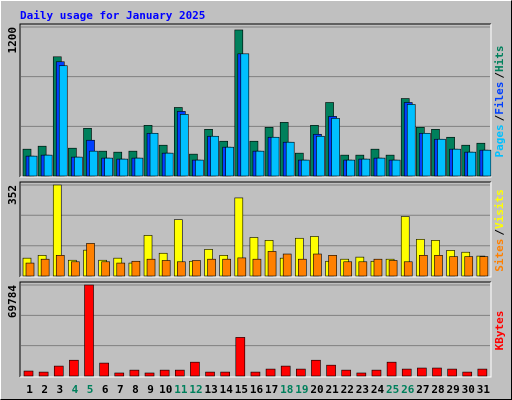 Image resolution: width=512 pixels, height=400 pixels. Describe the element at coordinates (135, 389) in the screenshot. I see `x-tick-label: 8` at that location.